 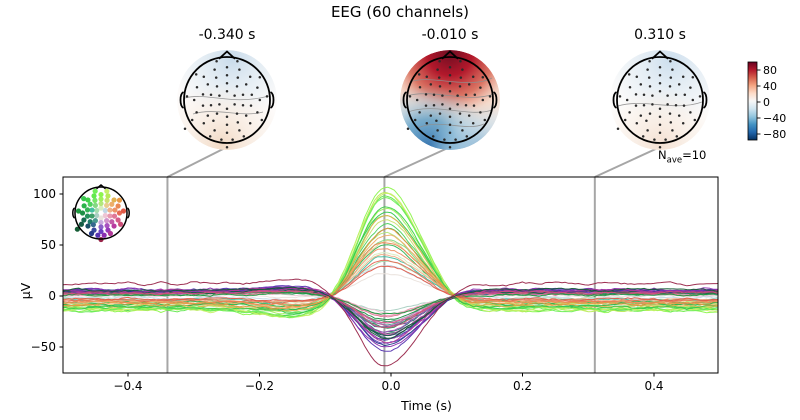 I want to click on colorbar-tick-label: −80, so click(x=774, y=134).